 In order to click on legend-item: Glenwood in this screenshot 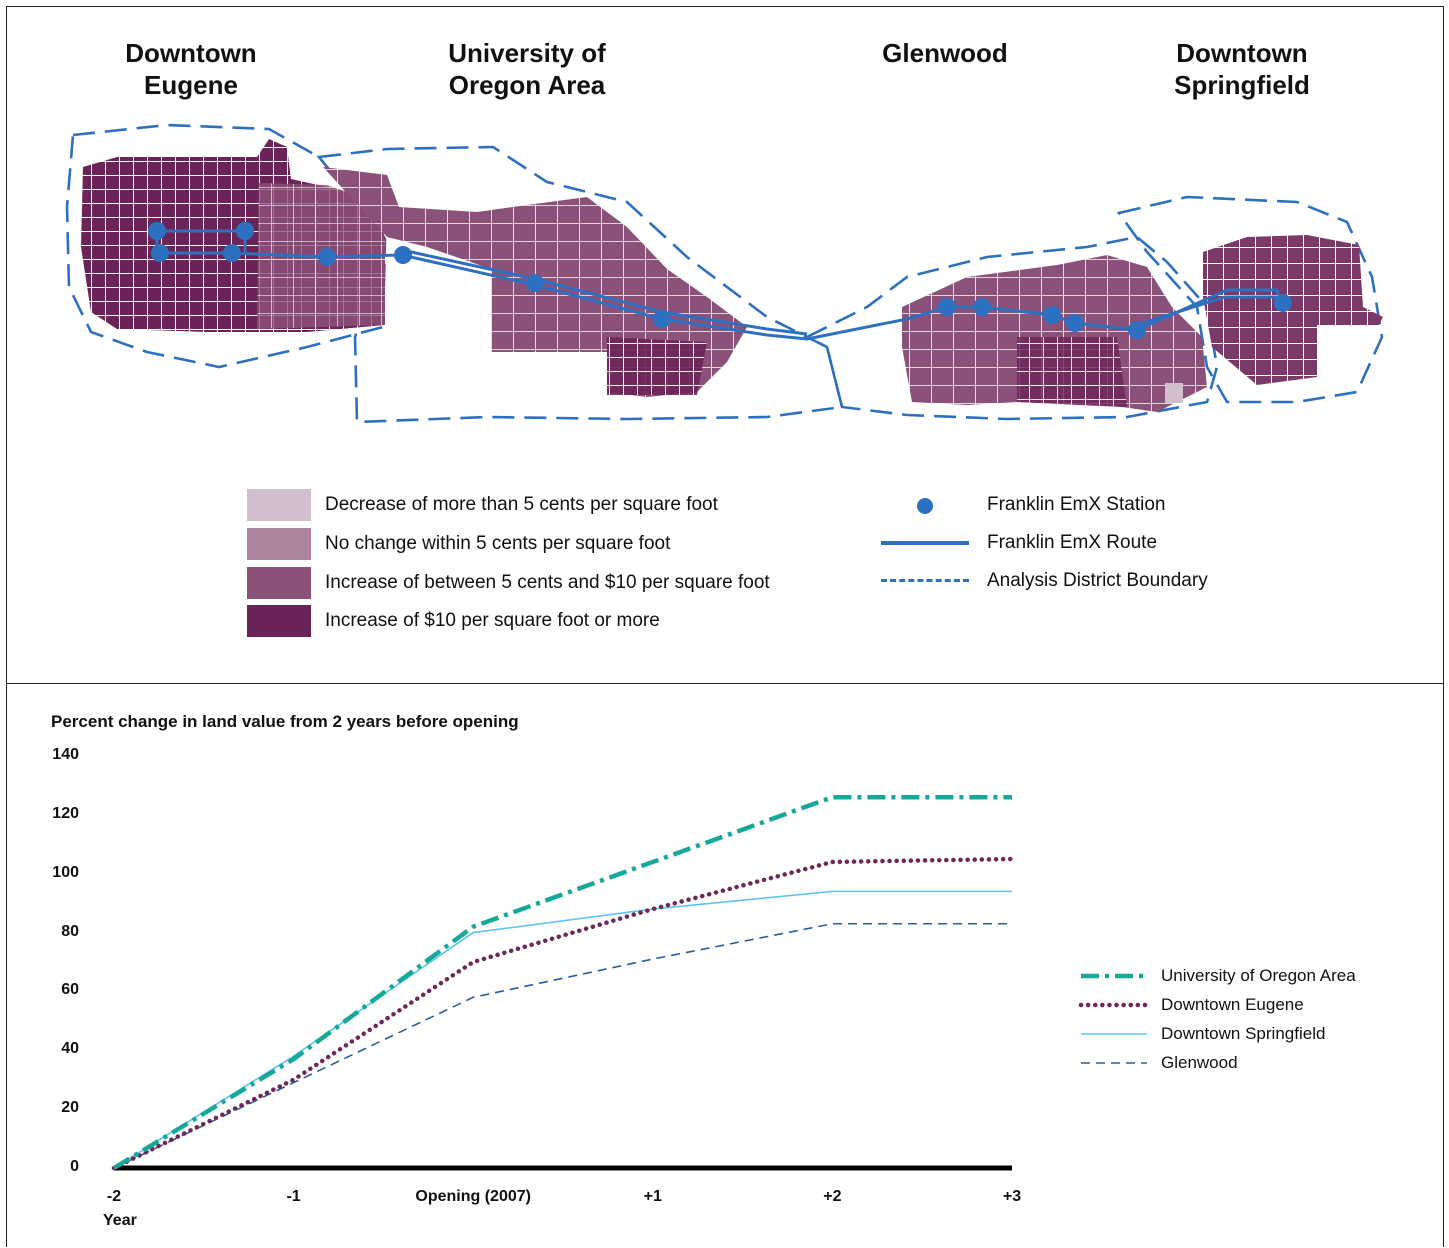, I will do `click(1158, 1063)`.